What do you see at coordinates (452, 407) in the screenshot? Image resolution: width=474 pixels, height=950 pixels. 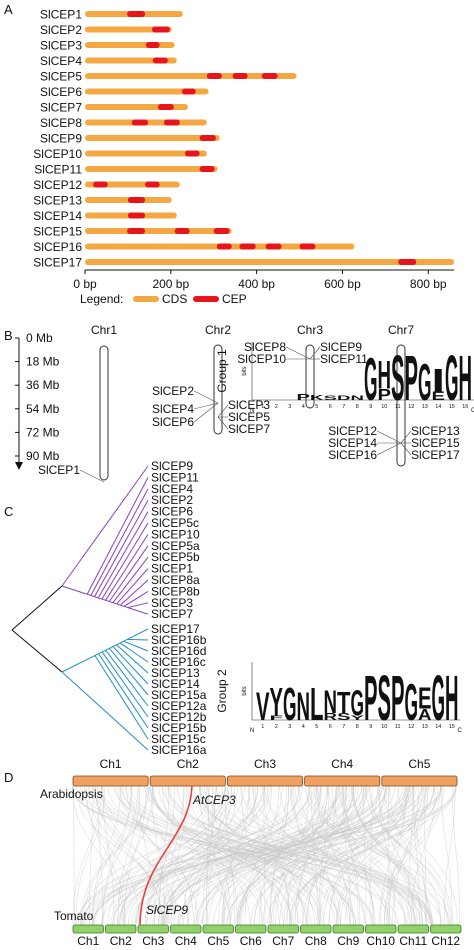 I see `logo-position: 15` at bounding box center [452, 407].